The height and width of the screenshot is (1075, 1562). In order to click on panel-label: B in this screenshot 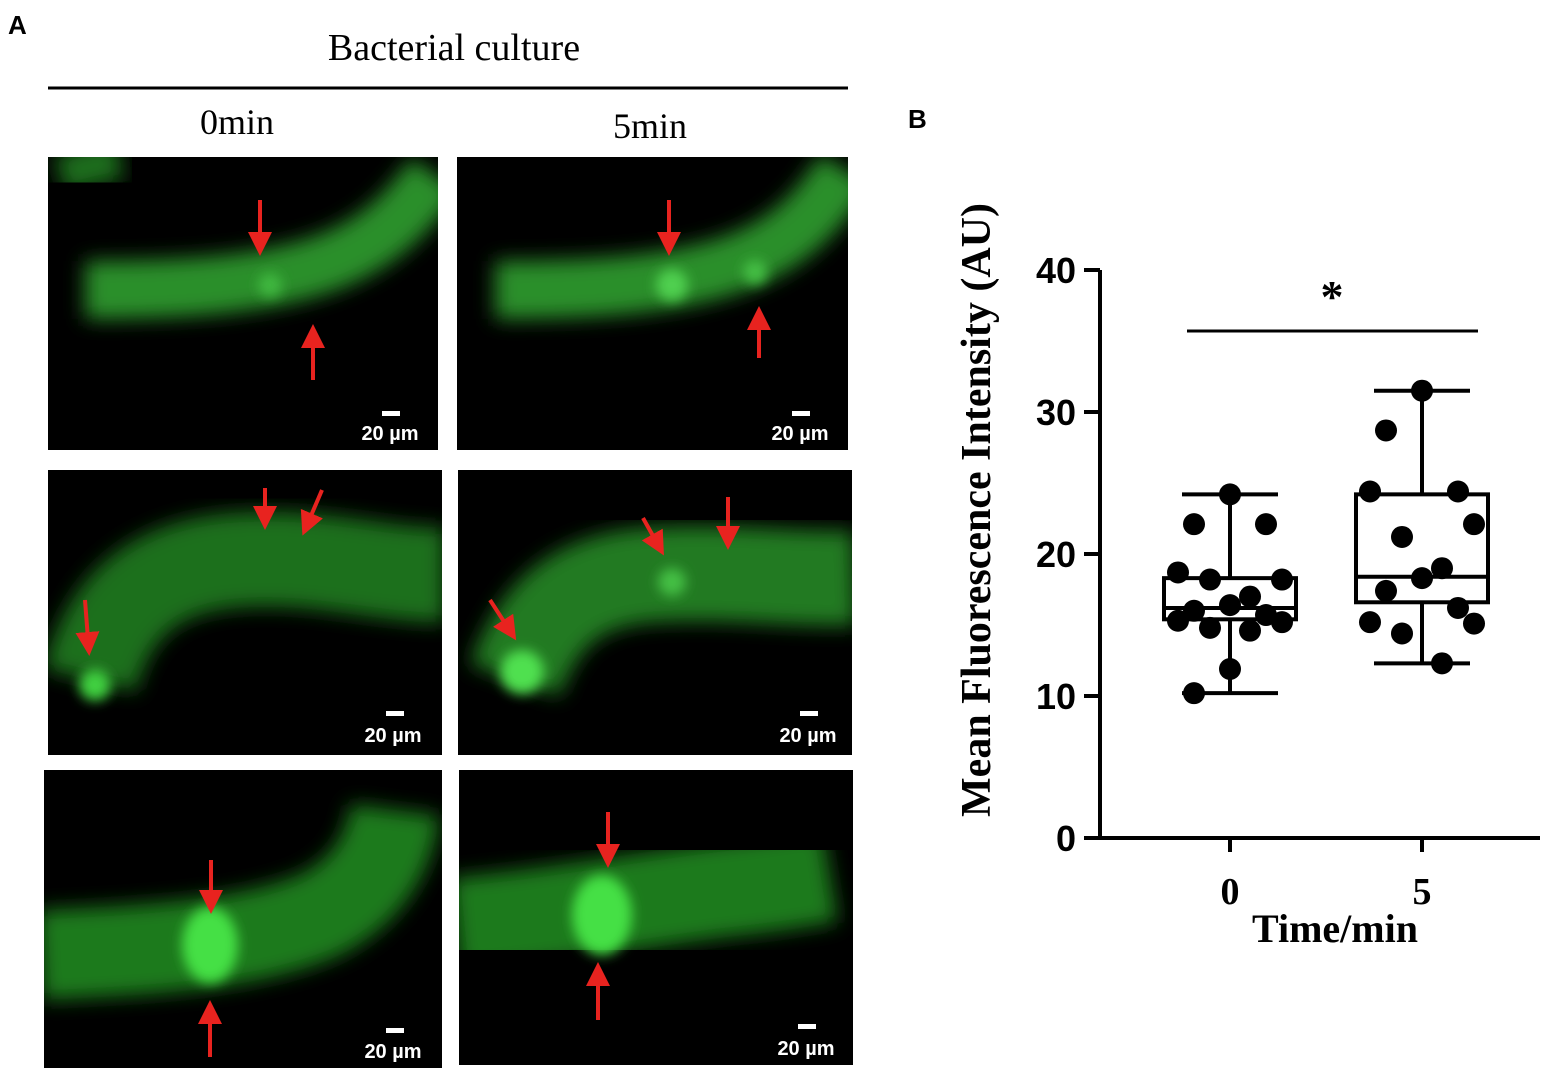, I will do `click(917, 119)`.